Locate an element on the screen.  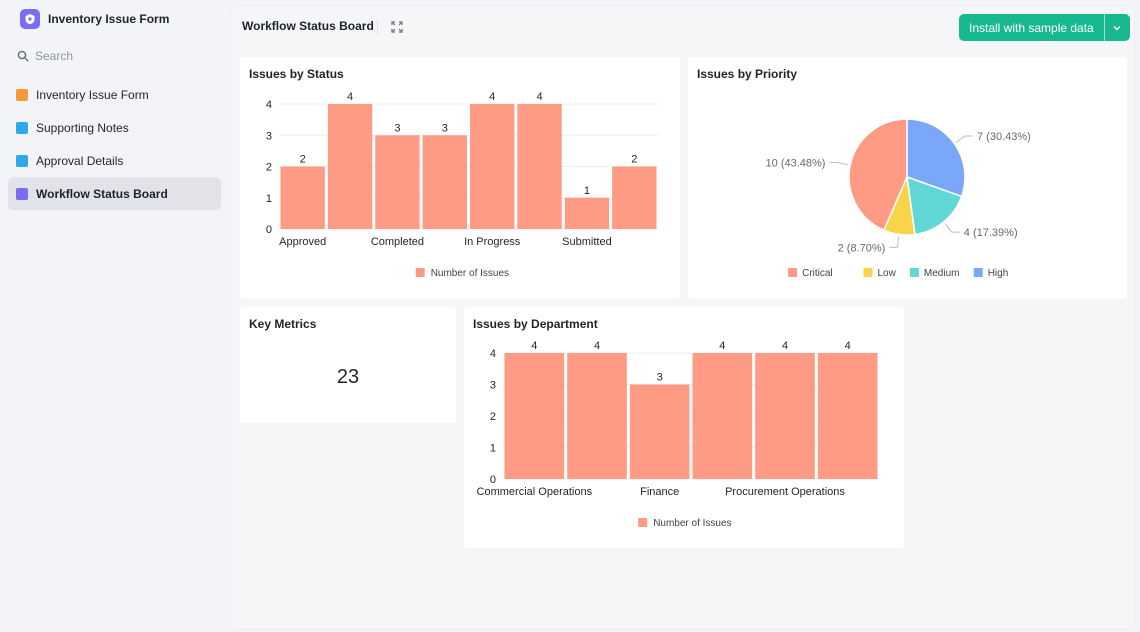
x-tick-label: Approved is located at coordinates (302, 242).